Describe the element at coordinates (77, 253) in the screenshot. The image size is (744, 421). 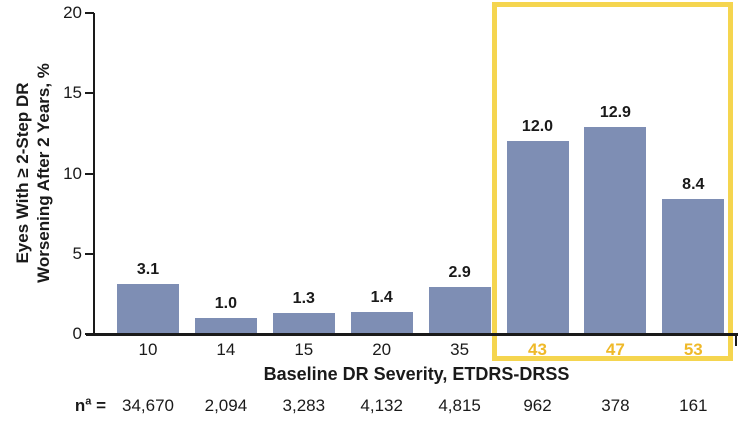
I see `y-tick-label: 5` at that location.